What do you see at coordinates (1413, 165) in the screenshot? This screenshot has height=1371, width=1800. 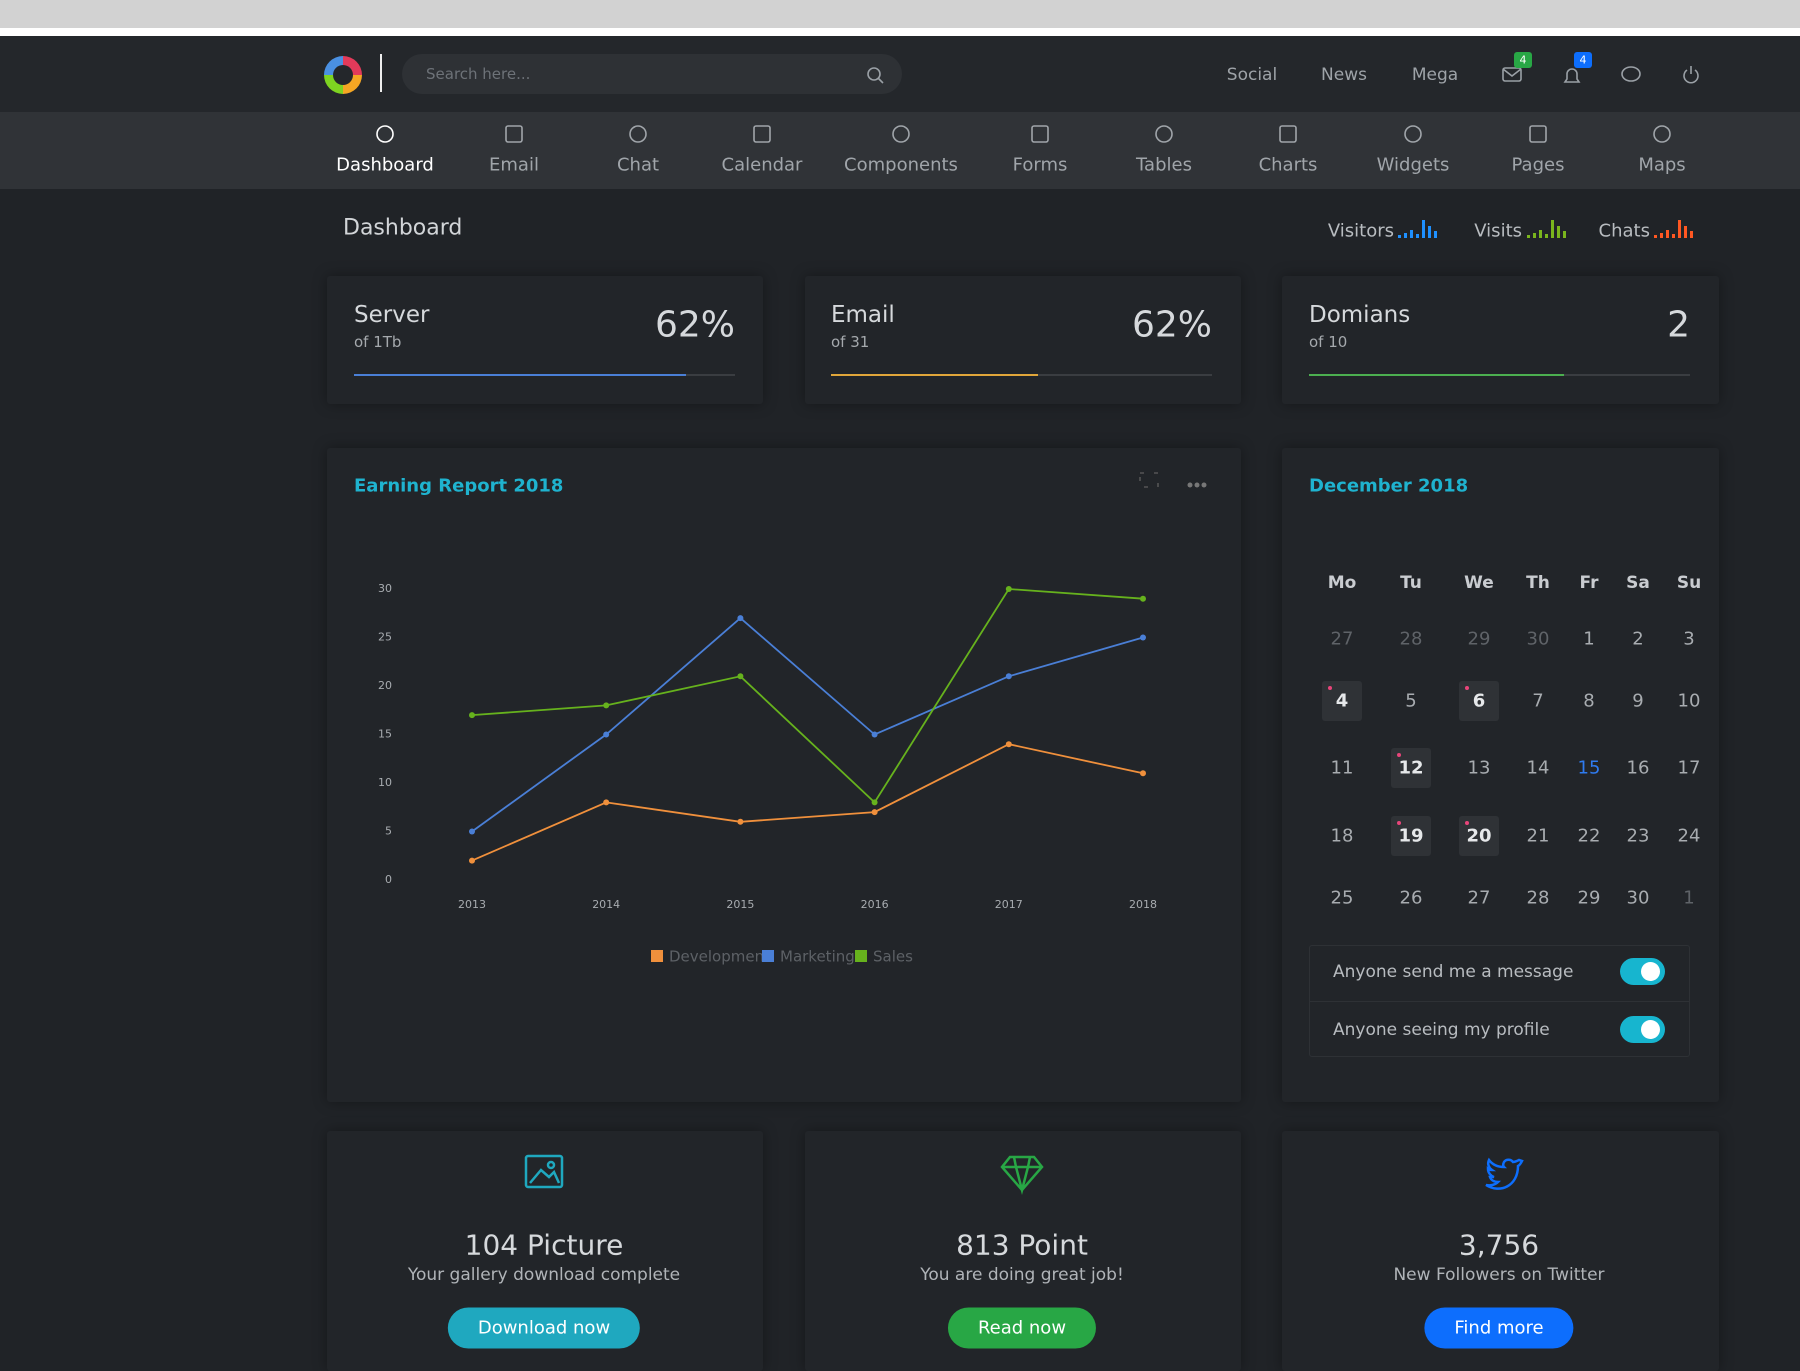 I see `nav-item: Widgets` at bounding box center [1413, 165].